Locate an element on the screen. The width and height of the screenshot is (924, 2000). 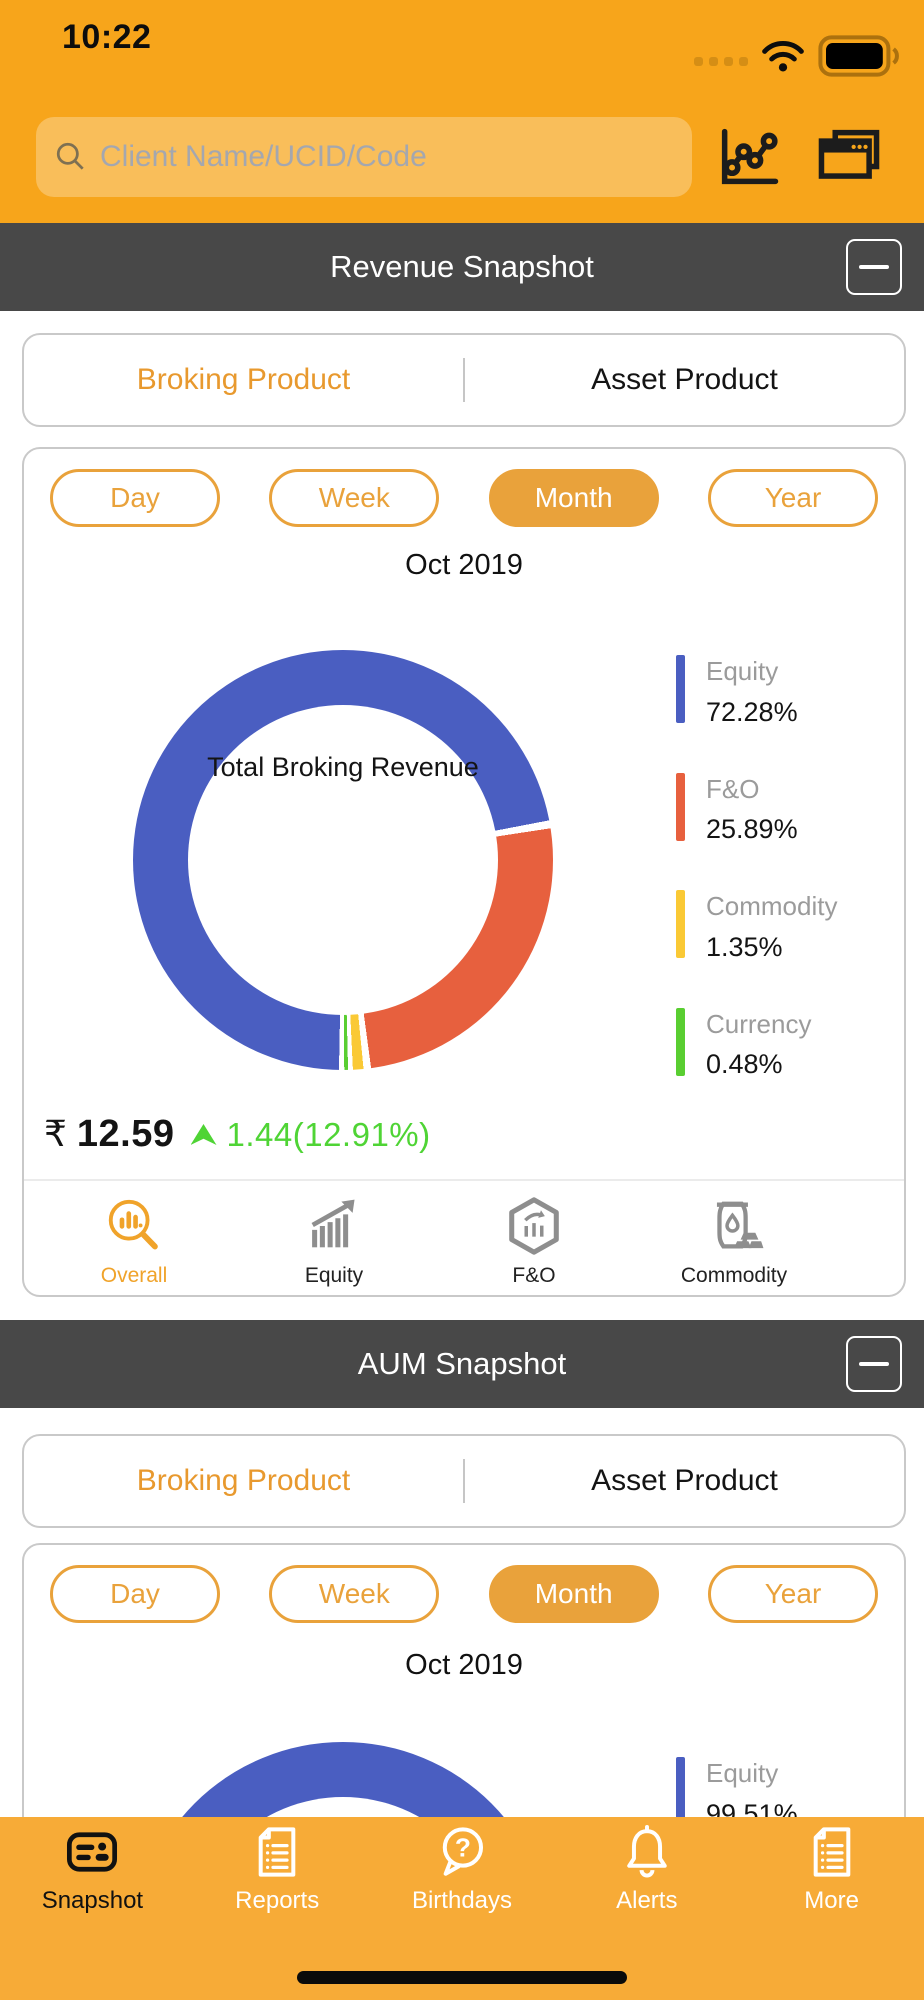
legend-label: Commodity is located at coordinates (772, 906).